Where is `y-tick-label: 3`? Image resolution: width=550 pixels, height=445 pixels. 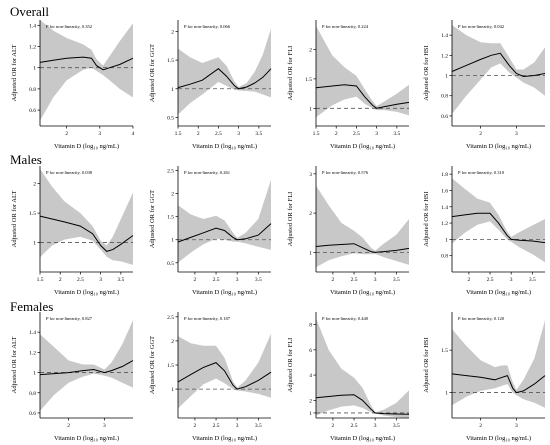 y-tick-label: 3 is located at coordinates (310, 175).